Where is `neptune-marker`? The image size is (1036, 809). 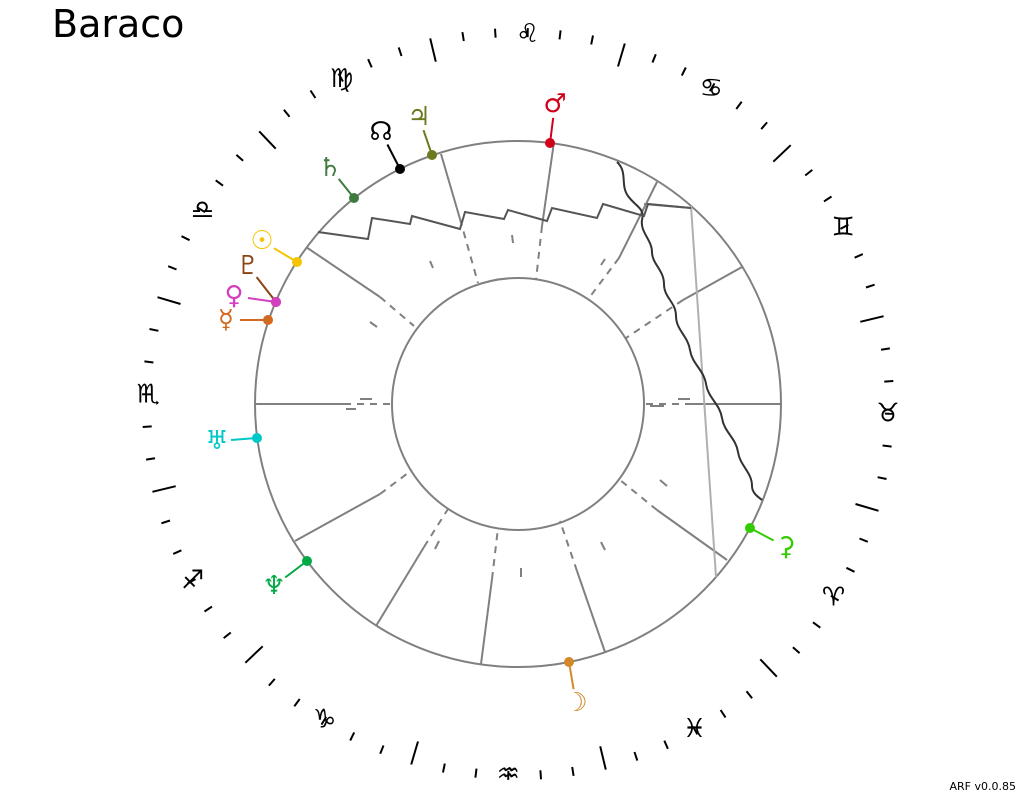 neptune-marker is located at coordinates (307, 561).